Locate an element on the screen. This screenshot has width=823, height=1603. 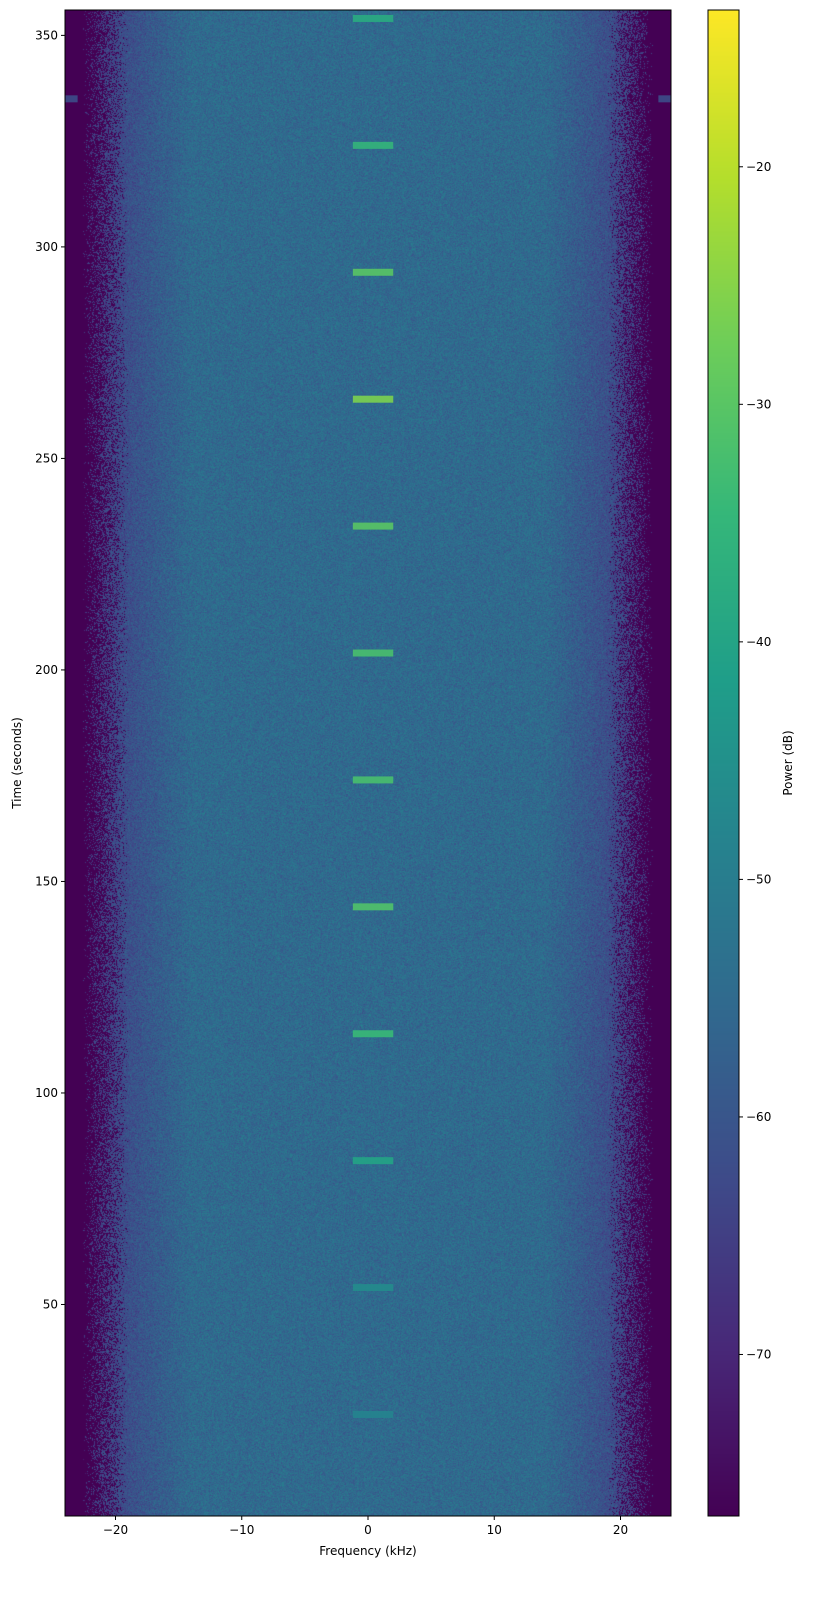
y-tick-label: 200 is located at coordinates (46, 670).